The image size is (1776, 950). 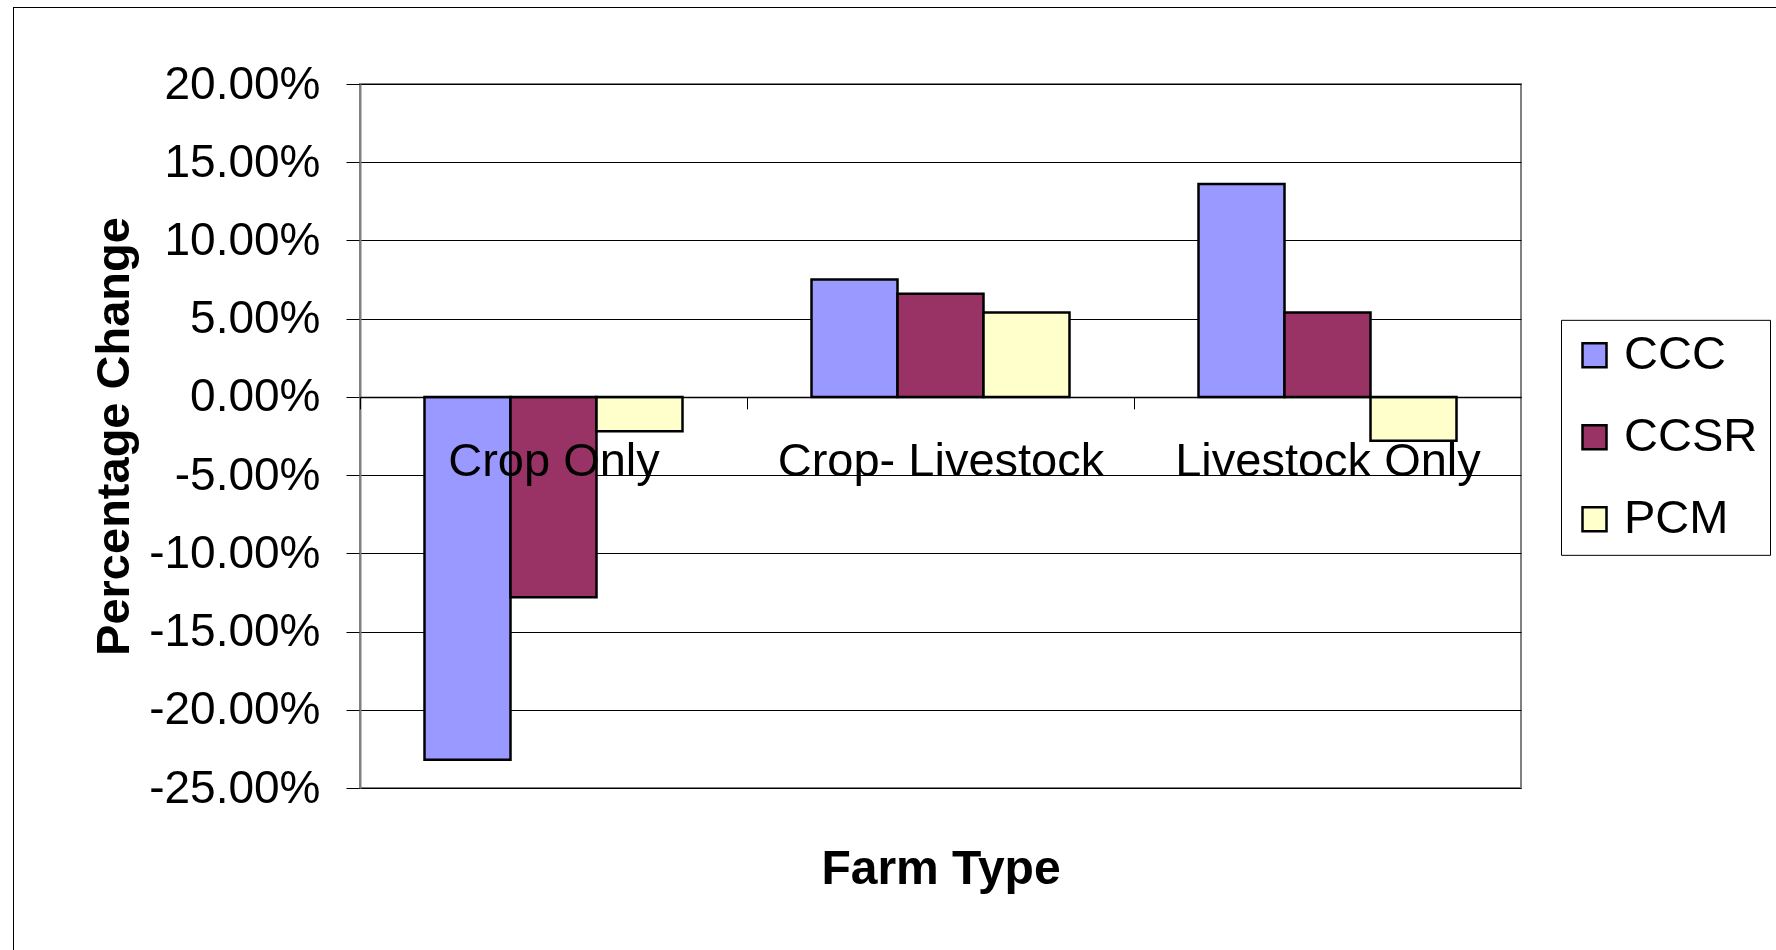 I want to click on x-tick-label: Crop- Livestock, so click(x=941, y=460).